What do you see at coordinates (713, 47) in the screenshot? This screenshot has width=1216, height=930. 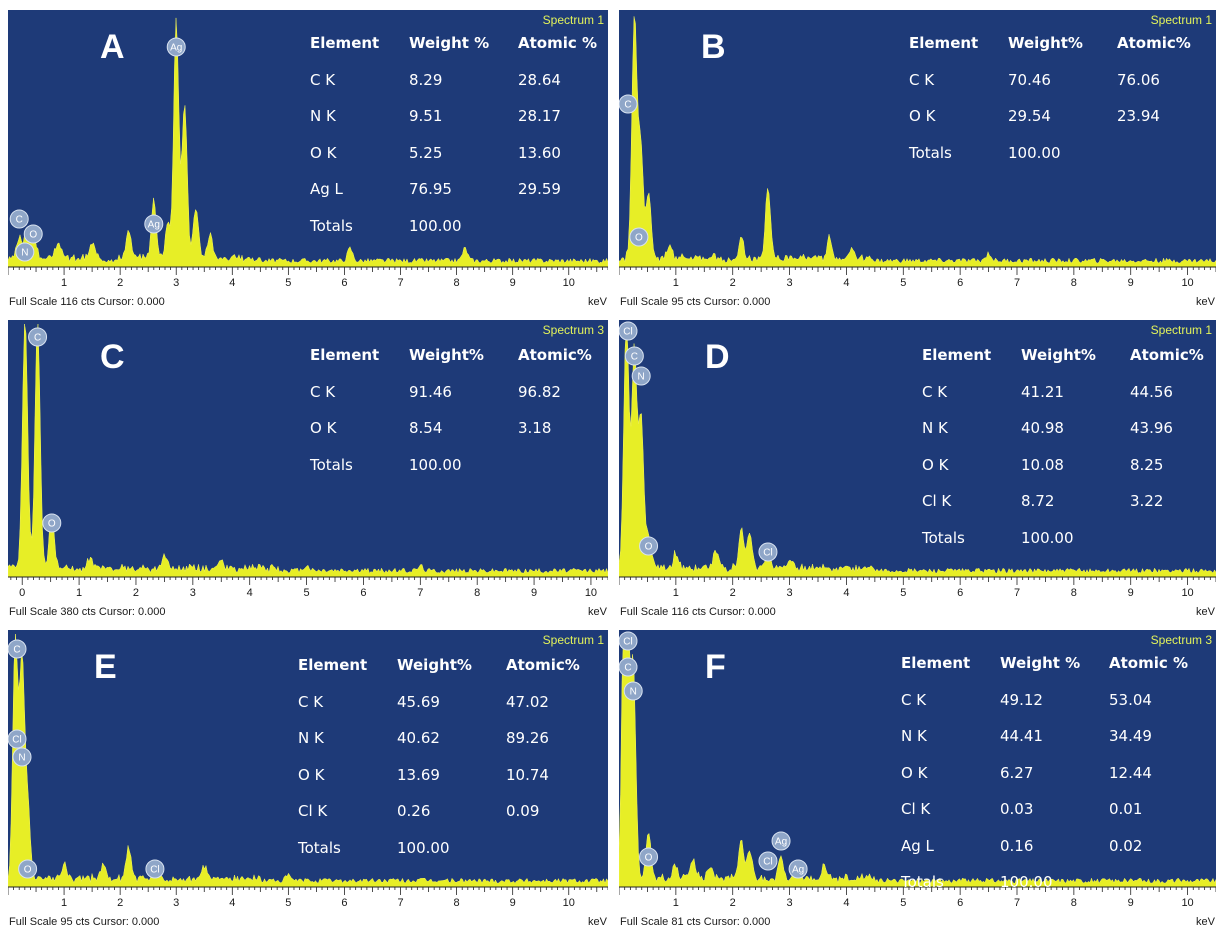 I see `panel-letter: B` at bounding box center [713, 47].